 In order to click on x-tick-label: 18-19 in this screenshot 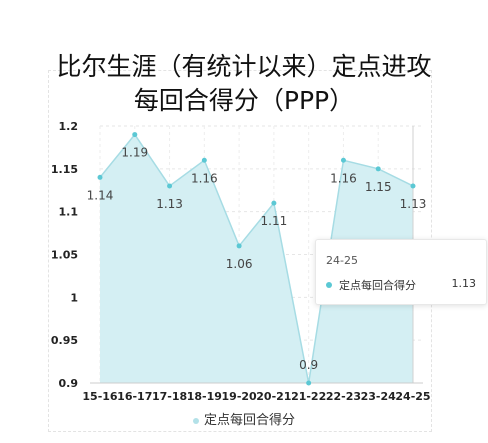, I will do `click(204, 396)`.